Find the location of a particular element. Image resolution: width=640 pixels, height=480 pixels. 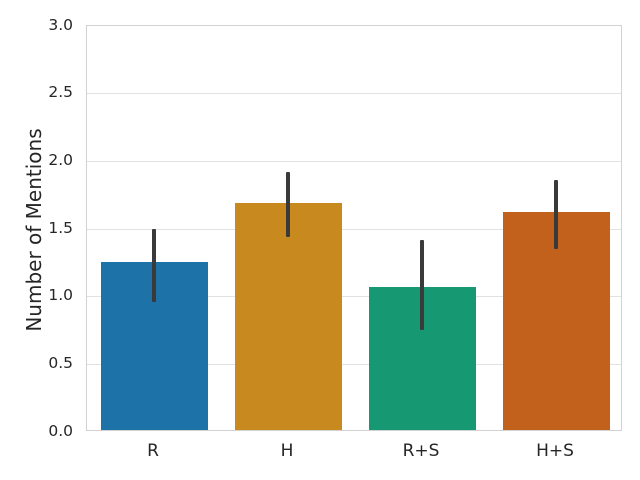

y-tick-label-2.0: 2.0 is located at coordinates (60, 159).